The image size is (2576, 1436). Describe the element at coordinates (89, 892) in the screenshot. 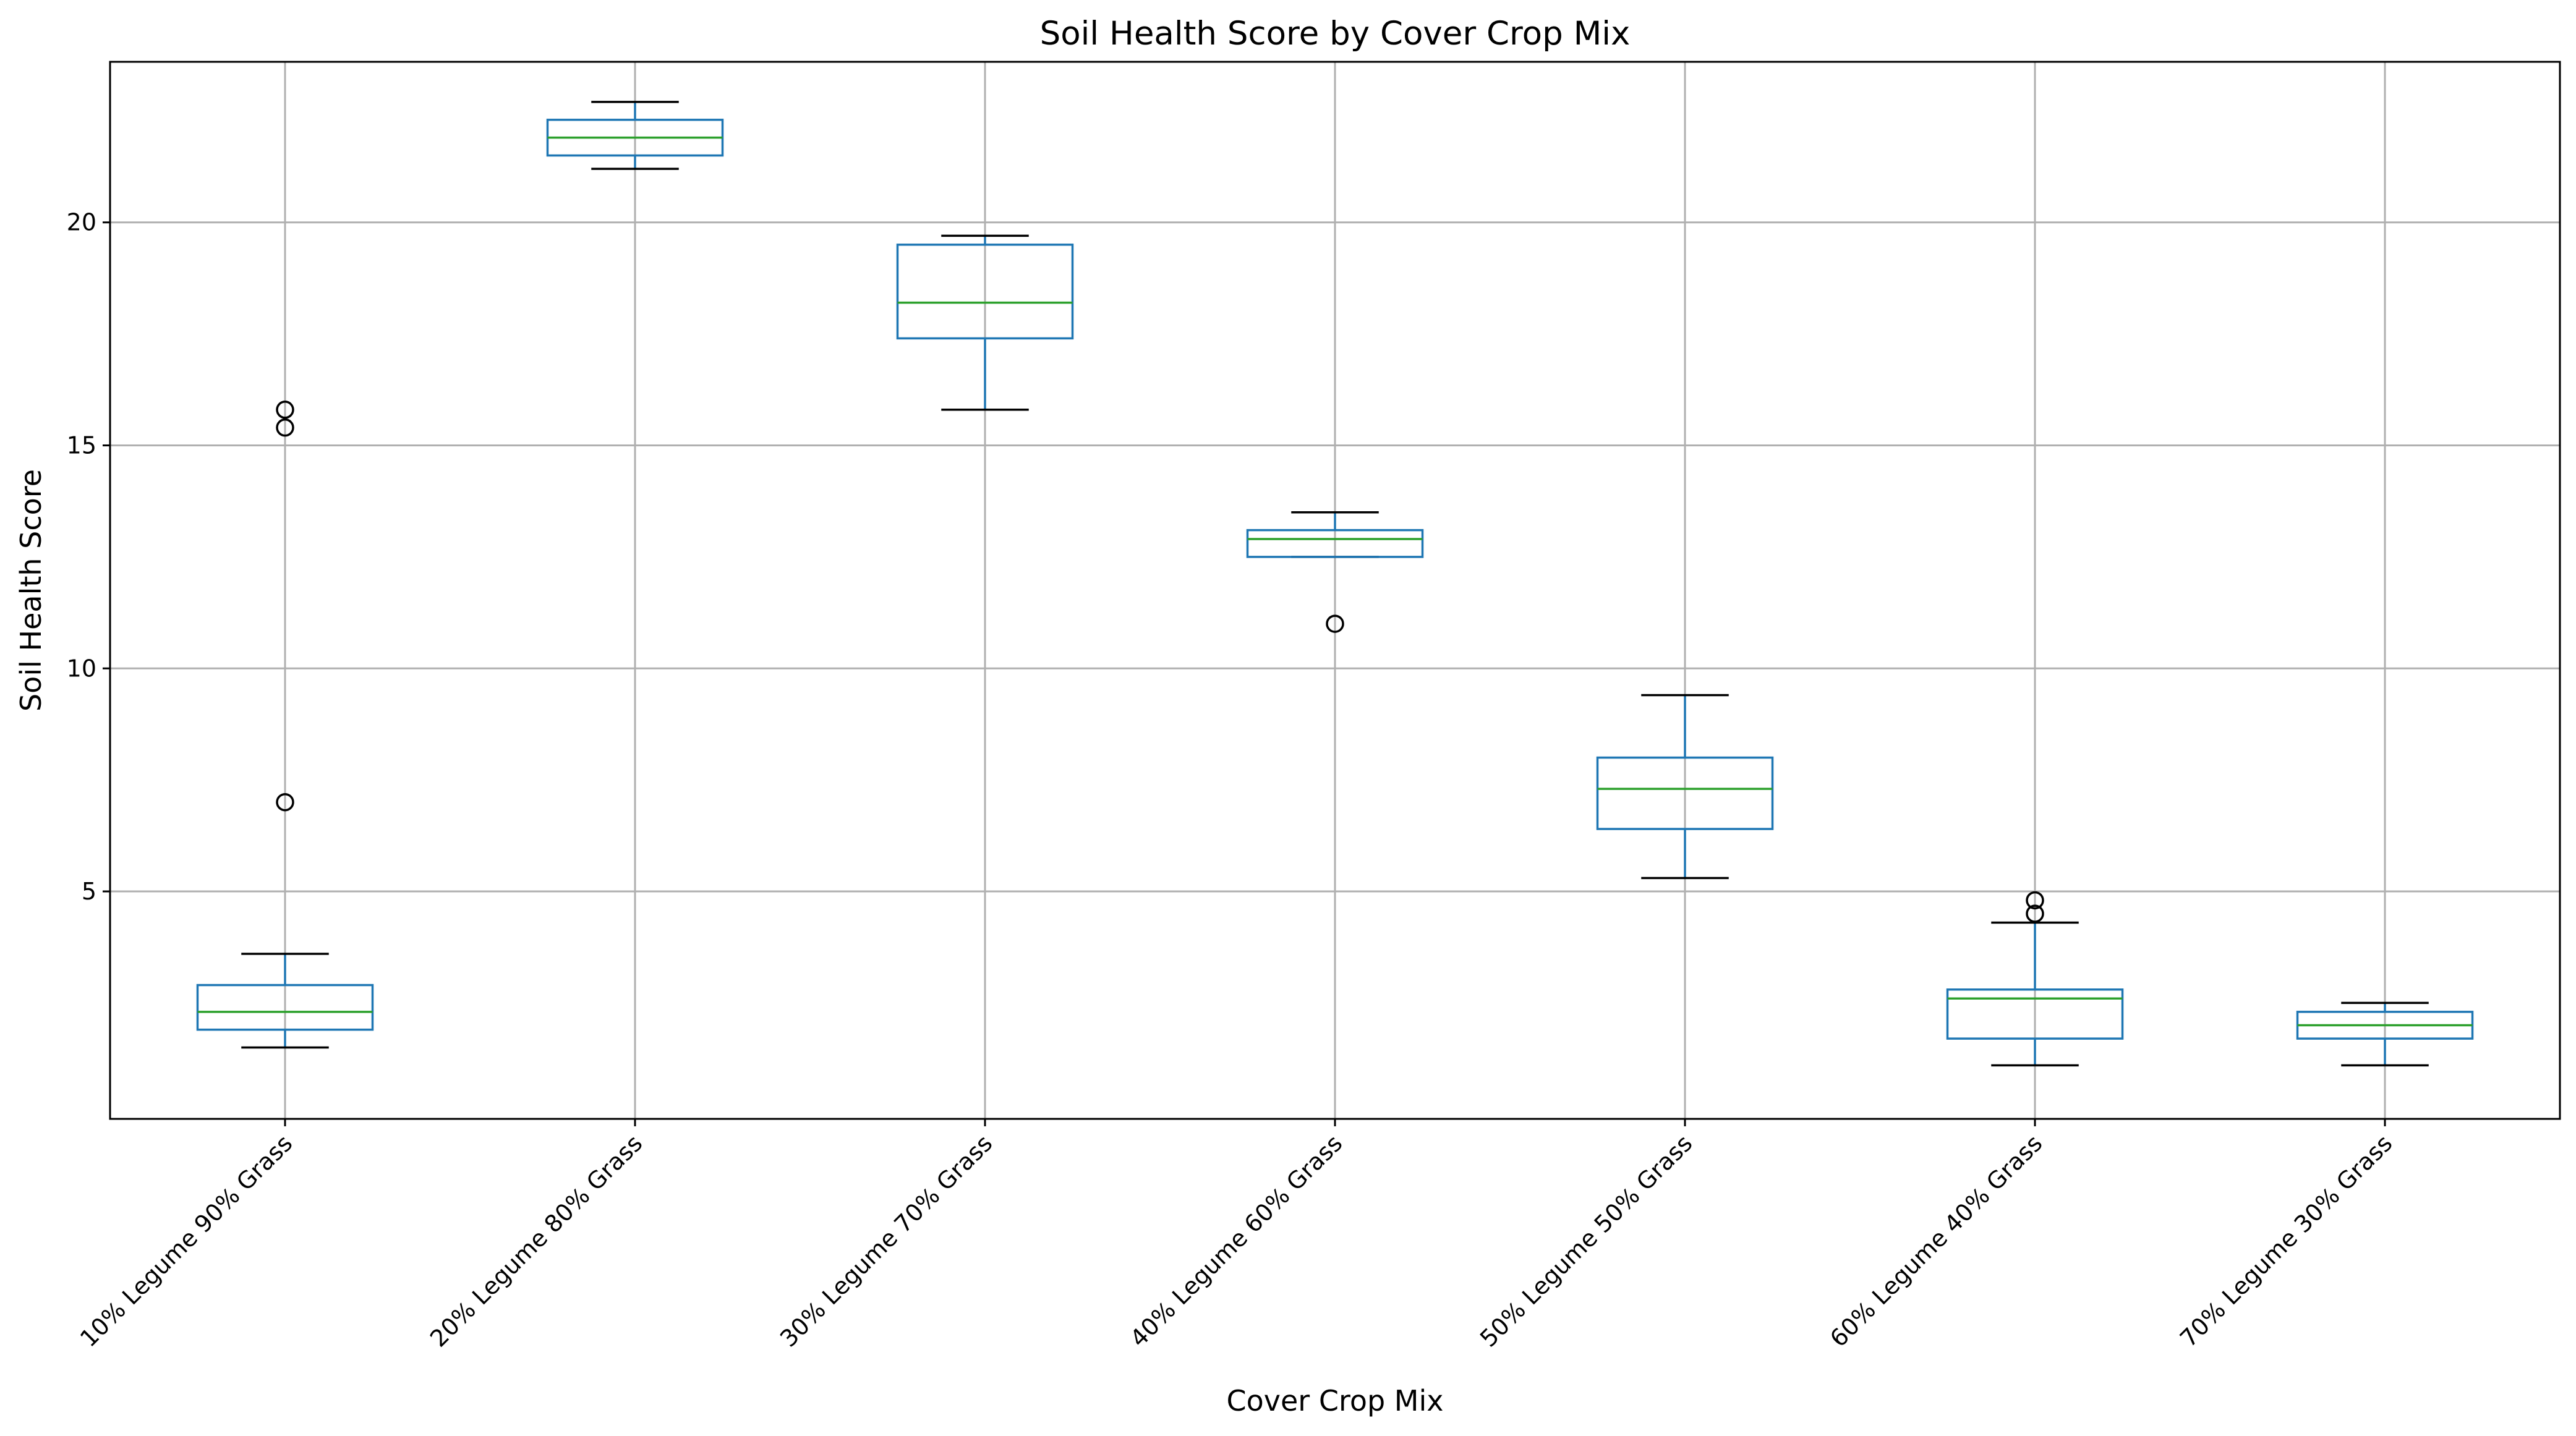

I see `y-tick-label: 5` at that location.